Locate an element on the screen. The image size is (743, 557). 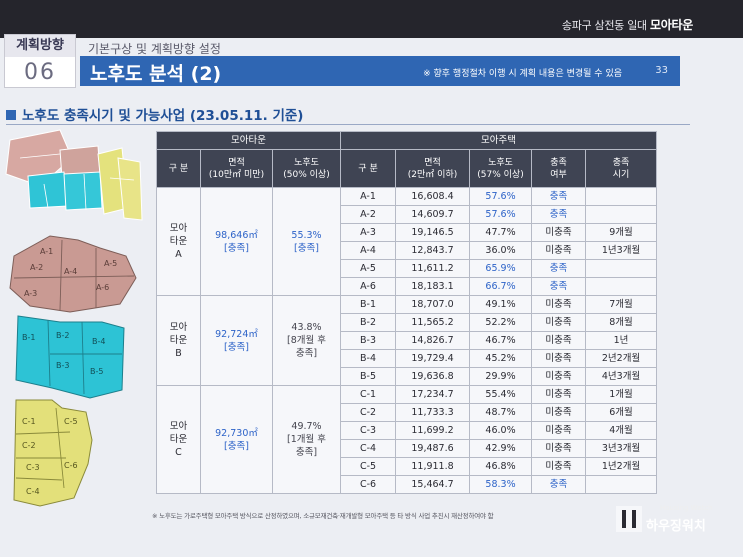
row-aging: 58.3% is located at coordinates (501, 484).